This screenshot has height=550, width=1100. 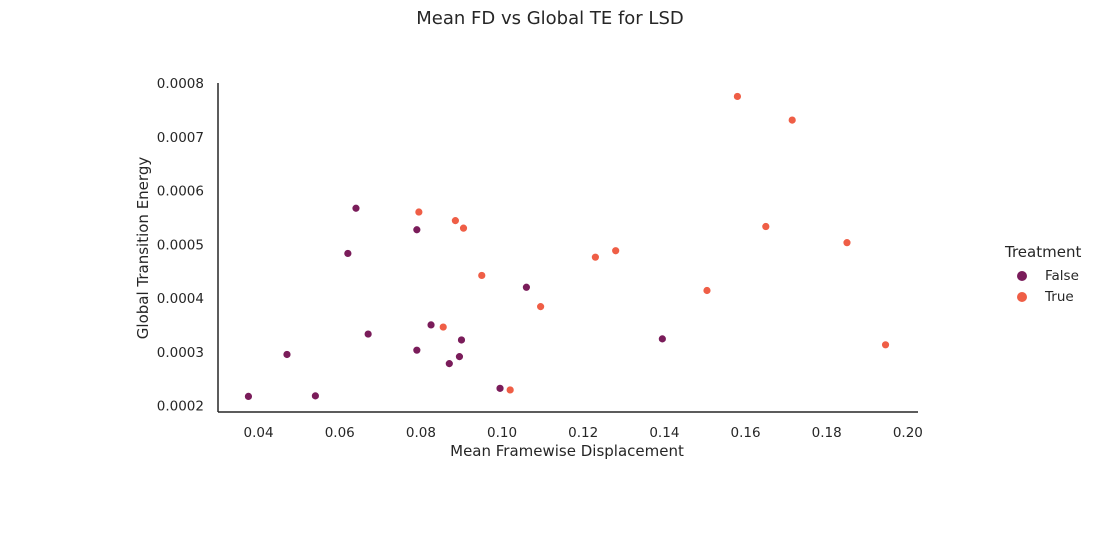 What do you see at coordinates (1022, 275) in the screenshot?
I see `legend-marker-false` at bounding box center [1022, 275].